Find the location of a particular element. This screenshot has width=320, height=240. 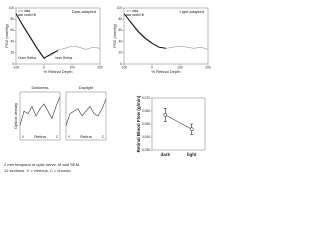

annotation: Outer Retina is located at coordinates (27, 58).